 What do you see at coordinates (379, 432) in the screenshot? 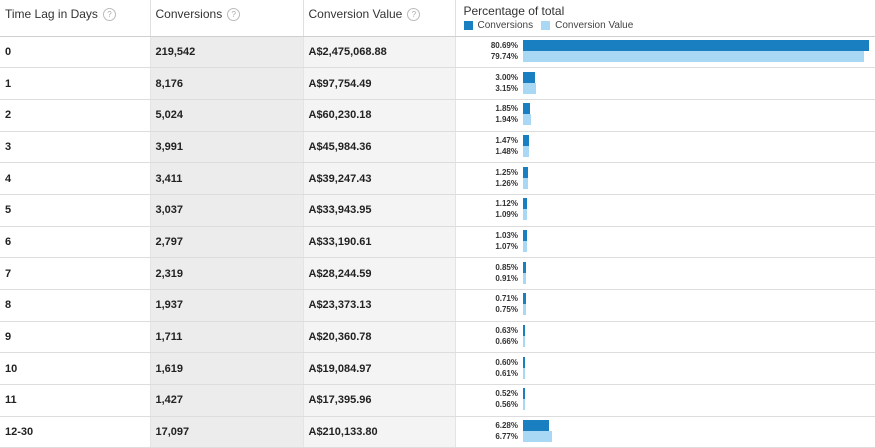
I see `cell-conversion-value: A$210,133.80` at bounding box center [379, 432].